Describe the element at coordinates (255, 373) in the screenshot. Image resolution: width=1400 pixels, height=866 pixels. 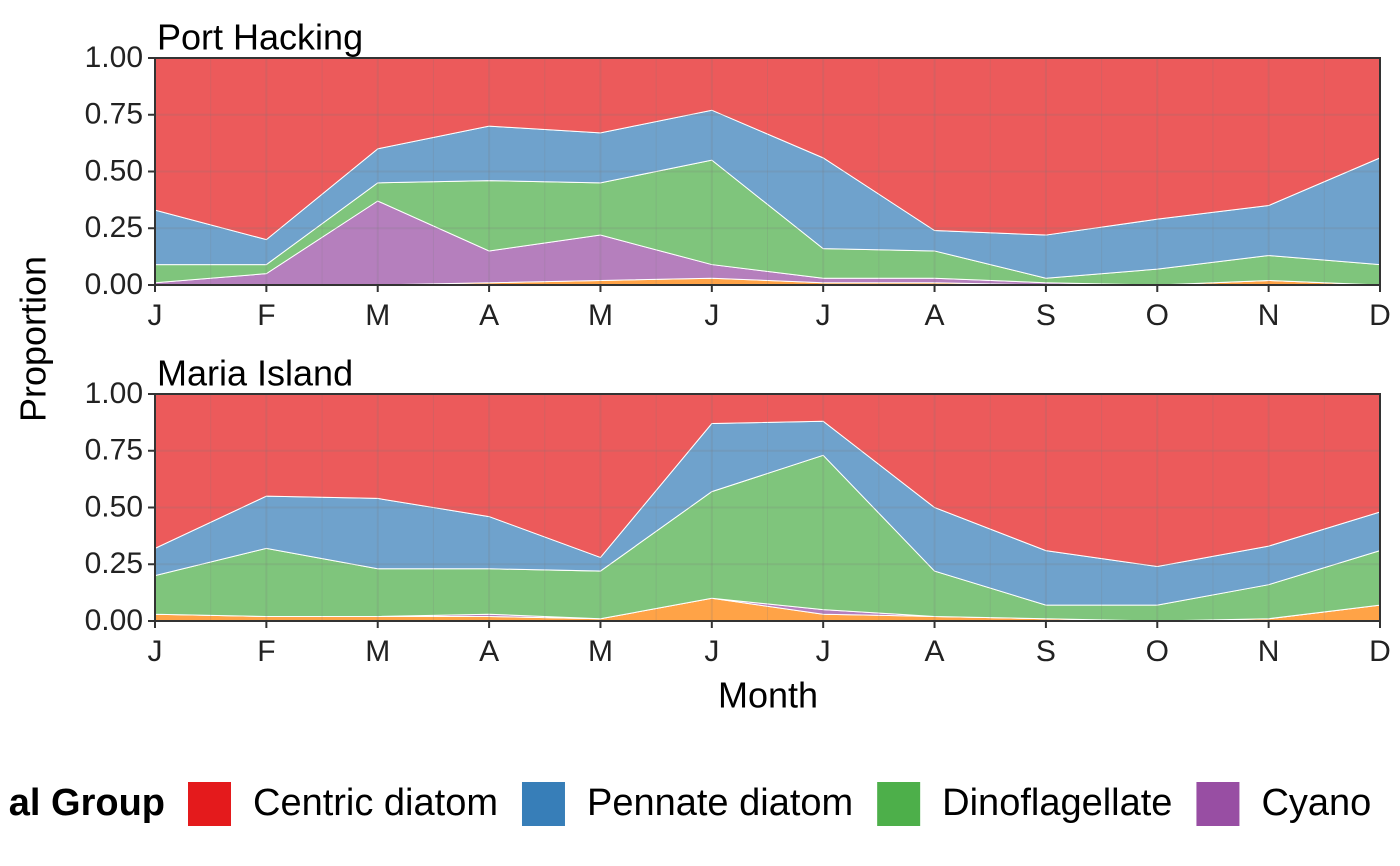
I see `panel-title: Maria Island` at that location.